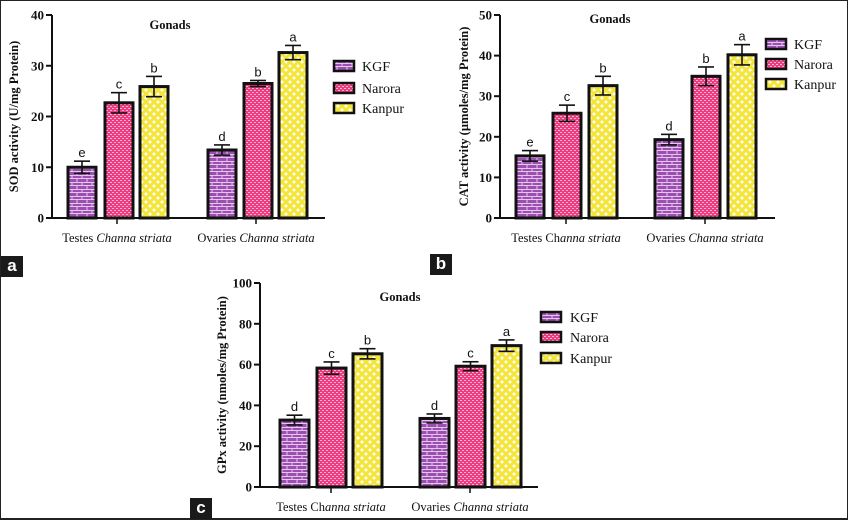  Describe the element at coordinates (464, 117) in the screenshot. I see `y-axis-label: CAT activity (µmoles/mg Protein)` at that location.